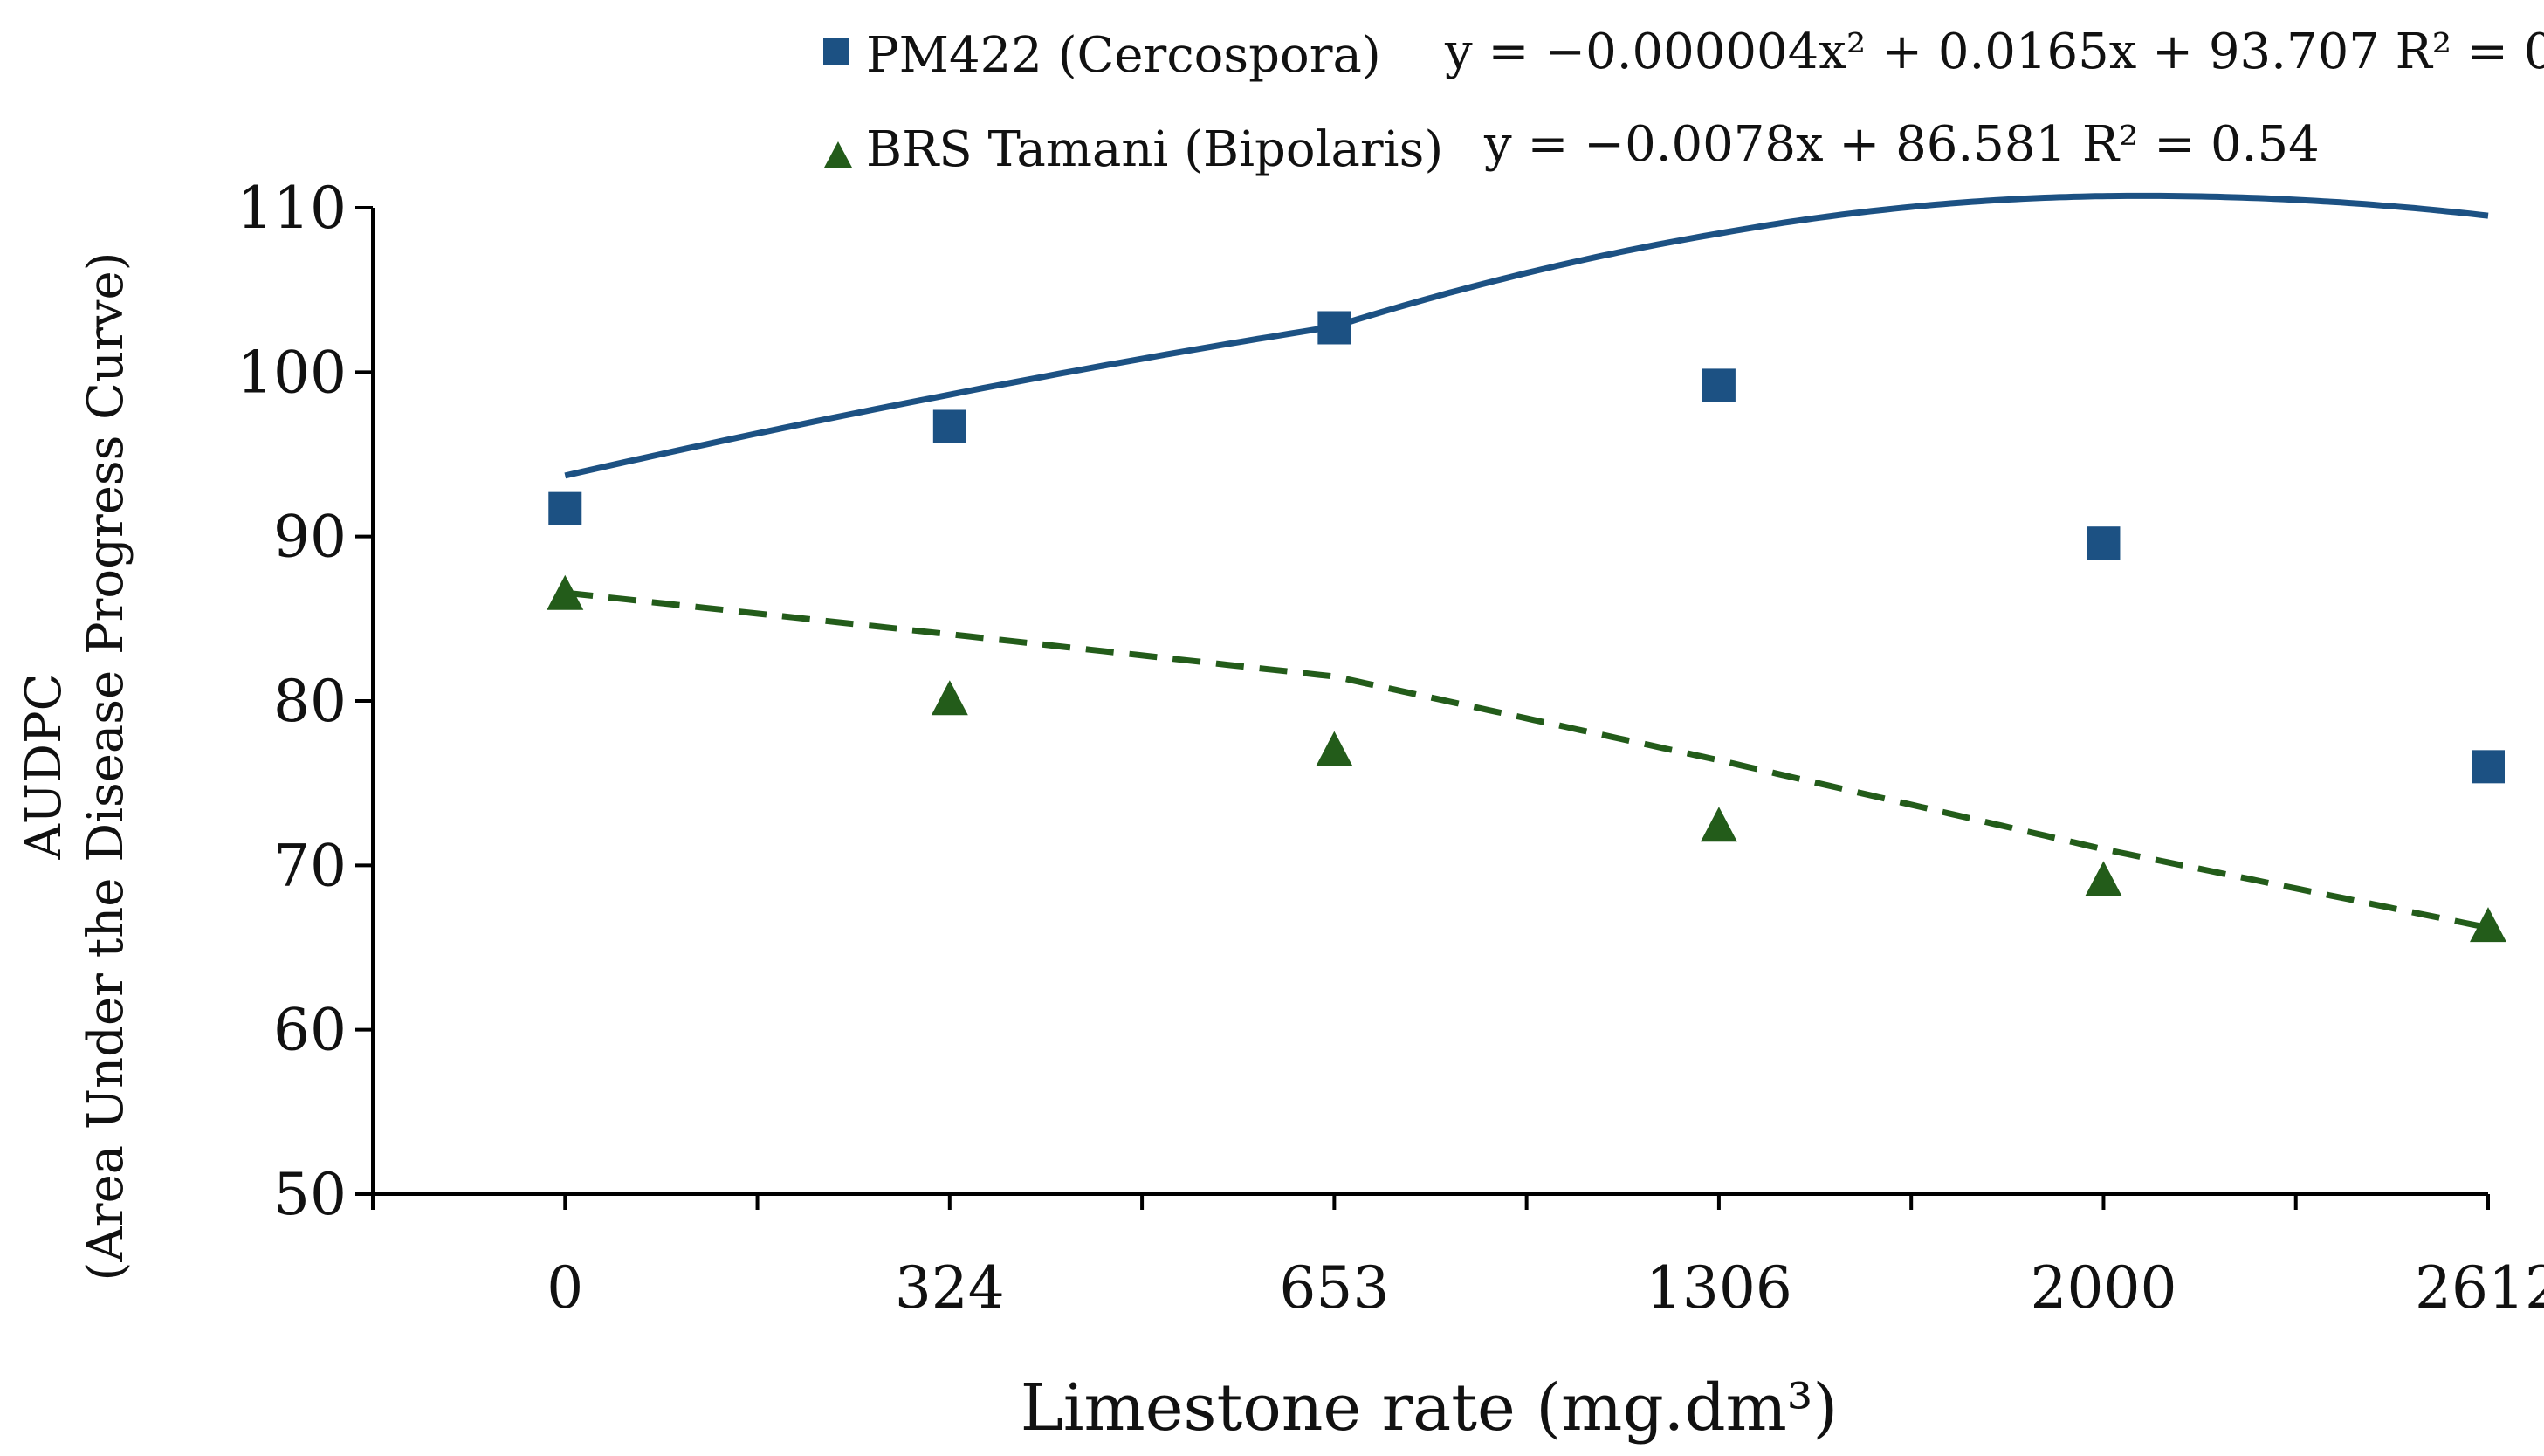 This screenshot has width=2544, height=1456. Describe the element at coordinates (310, 1030) in the screenshot. I see `y-tick-label-60: 60` at that location.